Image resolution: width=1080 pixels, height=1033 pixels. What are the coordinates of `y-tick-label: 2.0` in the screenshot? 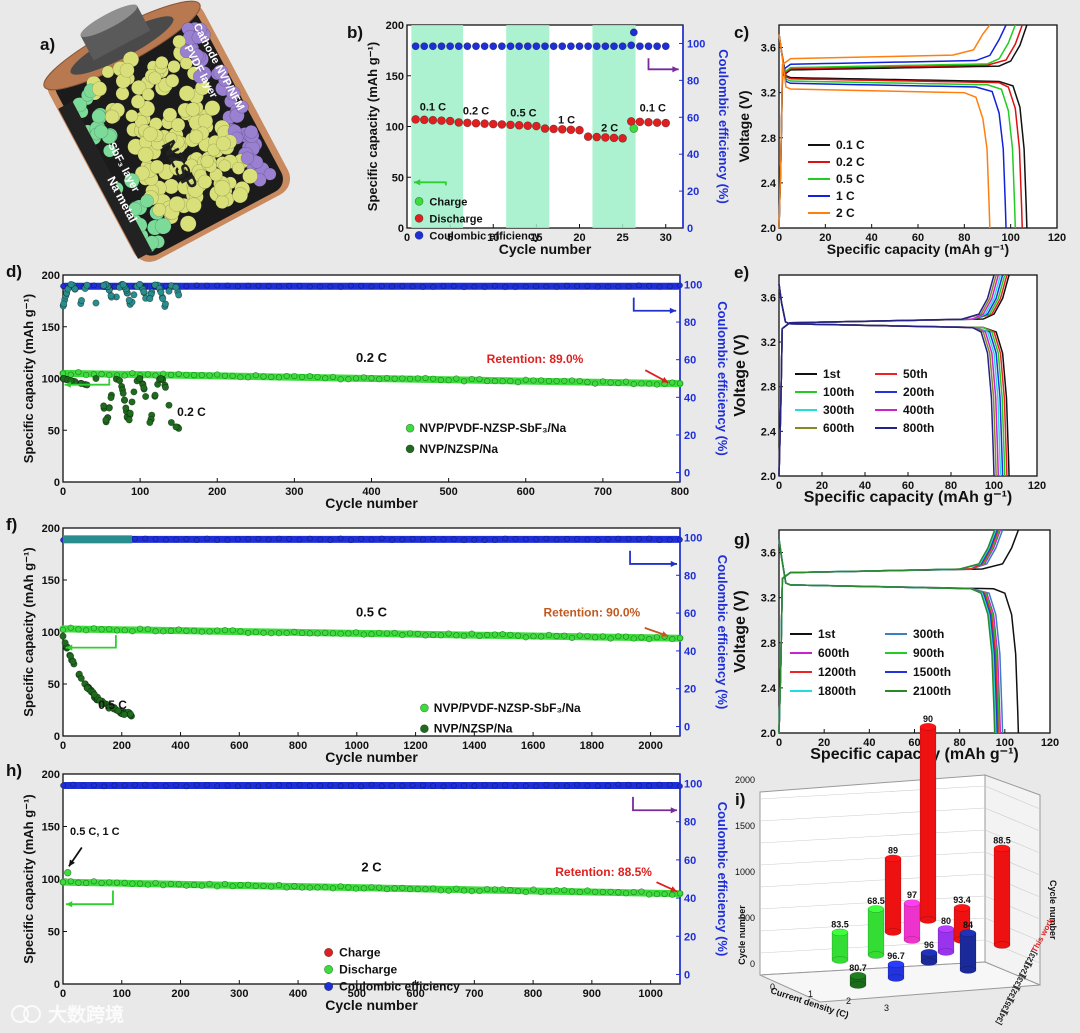 It's located at (768, 734).